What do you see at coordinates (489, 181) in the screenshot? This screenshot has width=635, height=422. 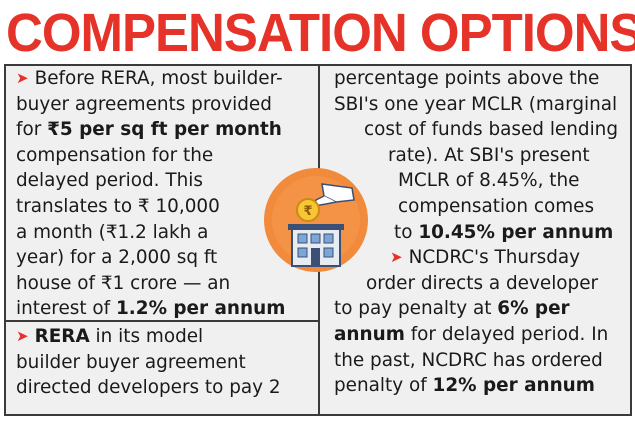 I see `text-line: MCLR of 8.45%, the` at bounding box center [489, 181].